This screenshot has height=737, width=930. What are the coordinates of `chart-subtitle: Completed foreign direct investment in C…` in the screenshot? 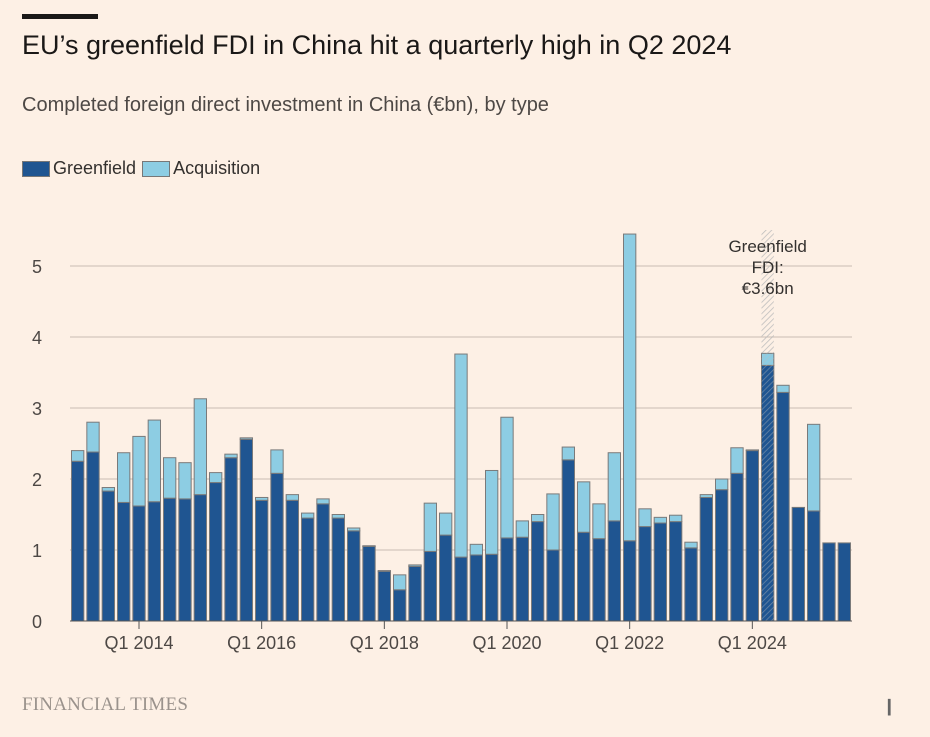 It's located at (285, 105).